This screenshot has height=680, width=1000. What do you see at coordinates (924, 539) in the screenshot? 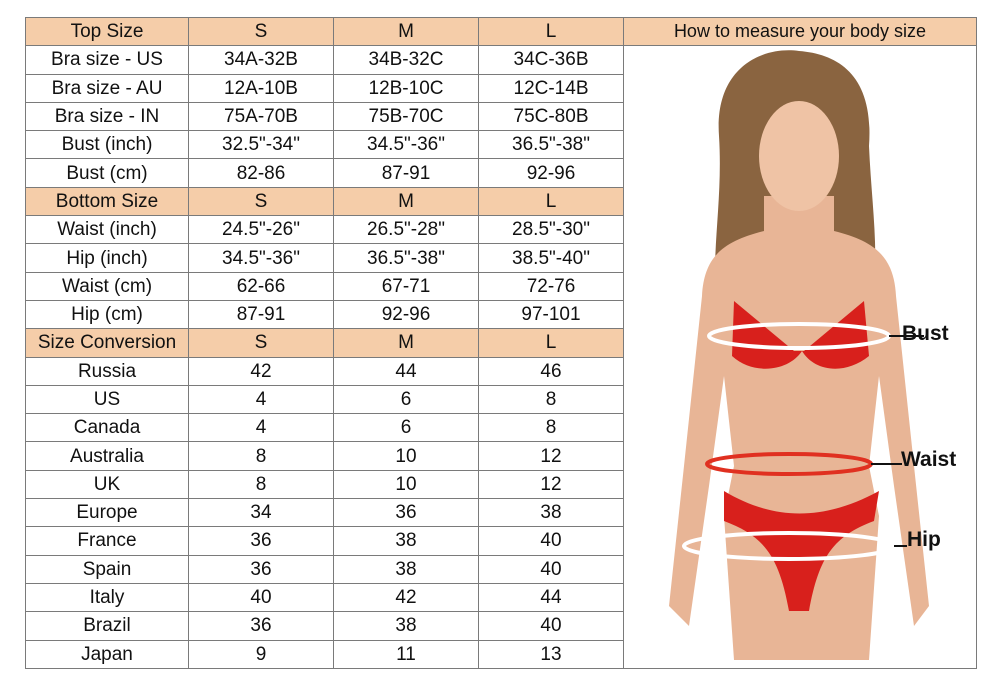
I see `hip-label: Hip` at bounding box center [924, 539].